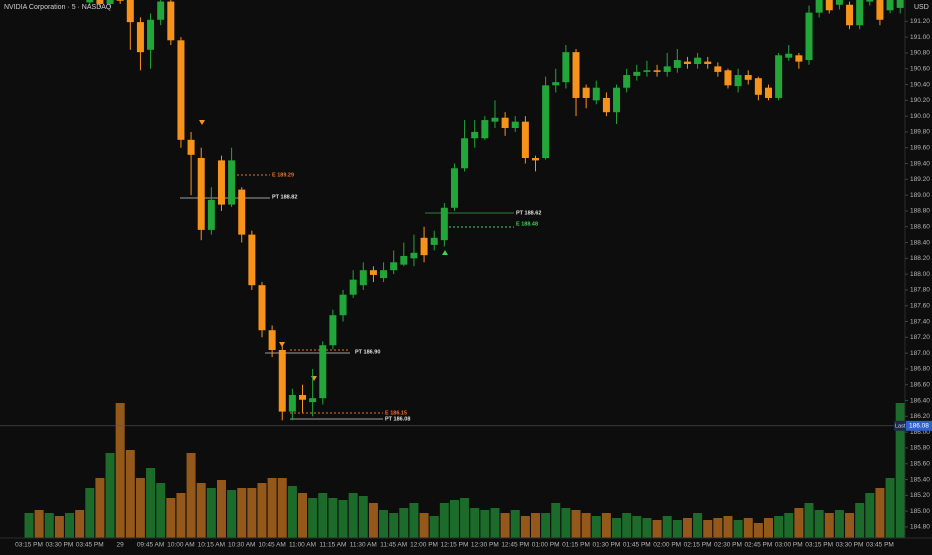  What do you see at coordinates (920, 353) in the screenshot?
I see `y-tick-label: 187.00` at bounding box center [920, 353].